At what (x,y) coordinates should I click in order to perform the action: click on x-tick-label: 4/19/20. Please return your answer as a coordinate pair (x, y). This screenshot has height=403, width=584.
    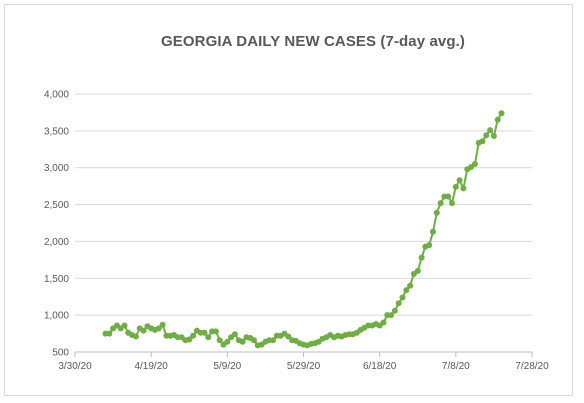
    Looking at the image, I should click on (151, 366).